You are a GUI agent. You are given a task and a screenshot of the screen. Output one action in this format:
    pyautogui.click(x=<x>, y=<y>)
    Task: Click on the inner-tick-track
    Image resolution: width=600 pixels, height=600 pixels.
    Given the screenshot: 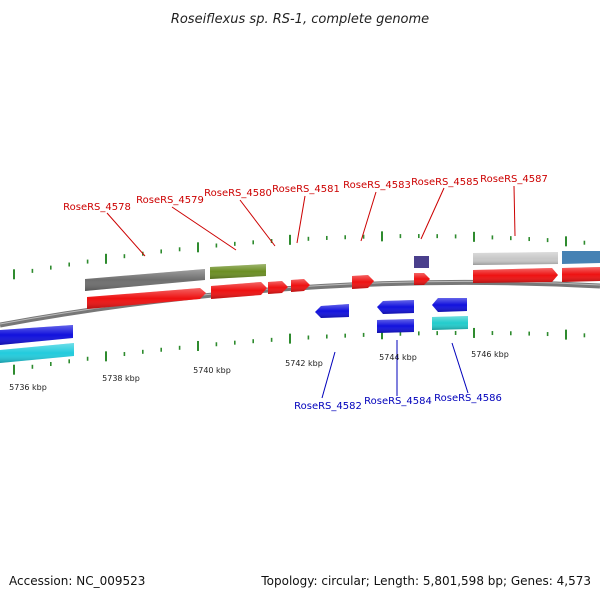 What is the action you would take?
    pyautogui.click(x=299, y=351)
    